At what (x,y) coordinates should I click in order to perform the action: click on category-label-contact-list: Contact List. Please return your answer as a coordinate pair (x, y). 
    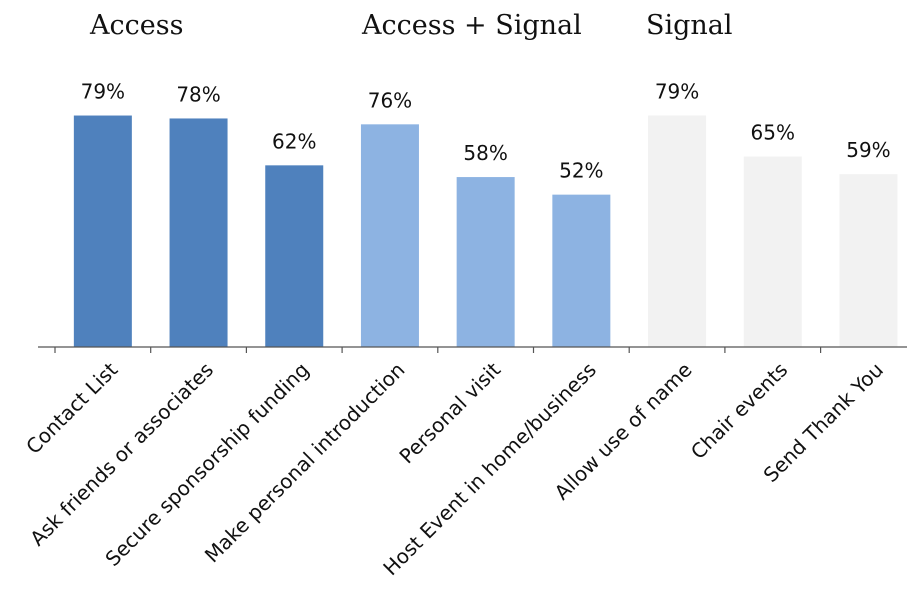
    Looking at the image, I should click on (71, 407).